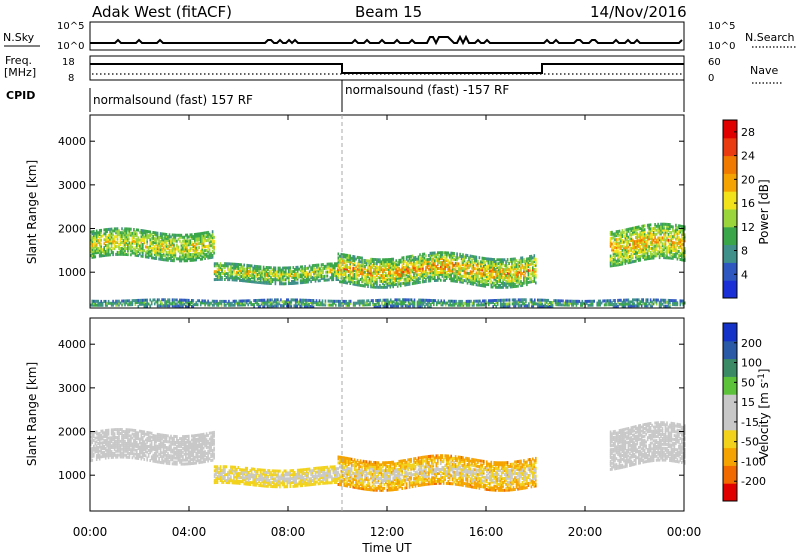 Image resolution: width=800 pixels, height=554 pixels. Describe the element at coordinates (730, 271) in the screenshot. I see `colorbar-segment` at that location.